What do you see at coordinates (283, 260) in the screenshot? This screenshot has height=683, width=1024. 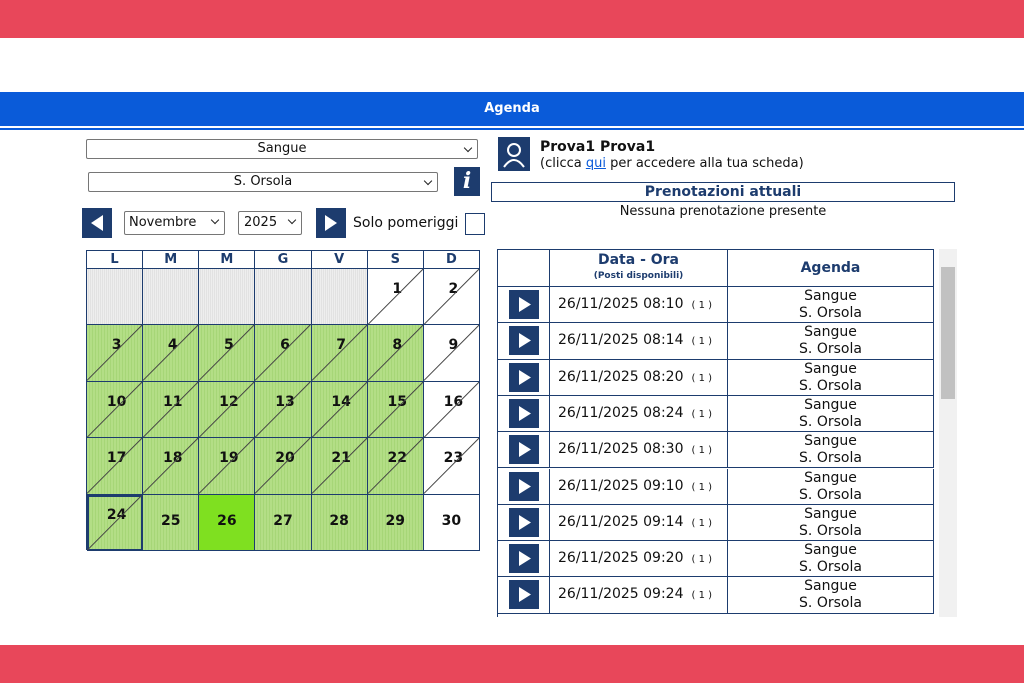 I see `weekday: G` at bounding box center [283, 260].